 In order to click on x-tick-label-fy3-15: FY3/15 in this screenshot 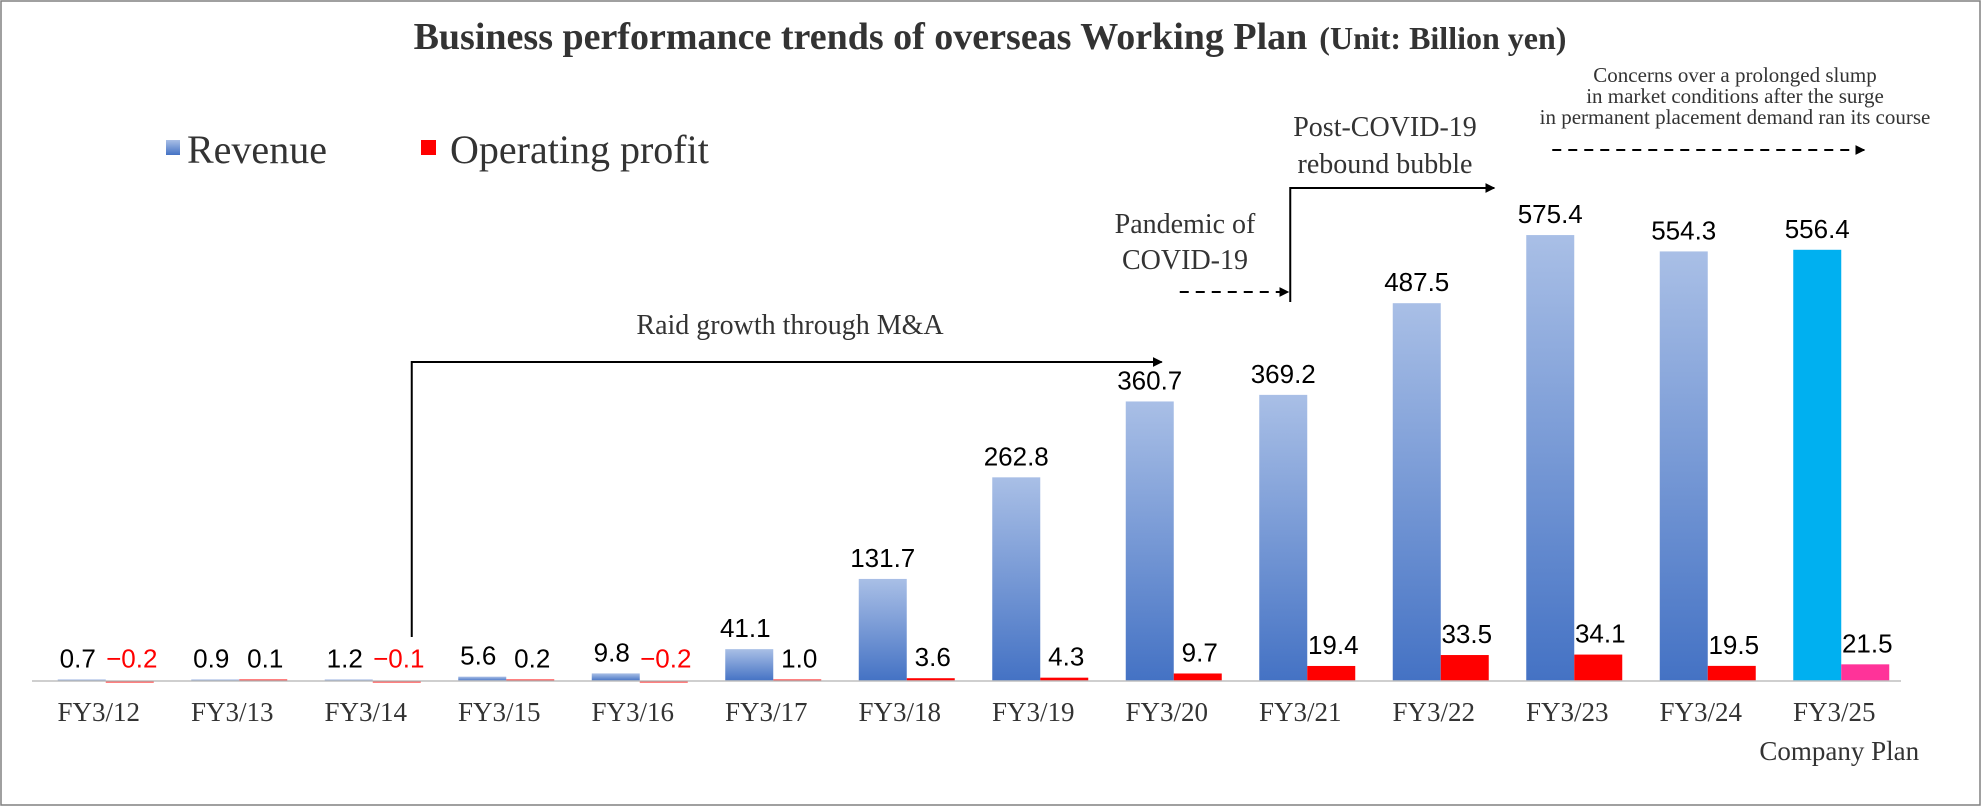, I will do `click(499, 712)`.